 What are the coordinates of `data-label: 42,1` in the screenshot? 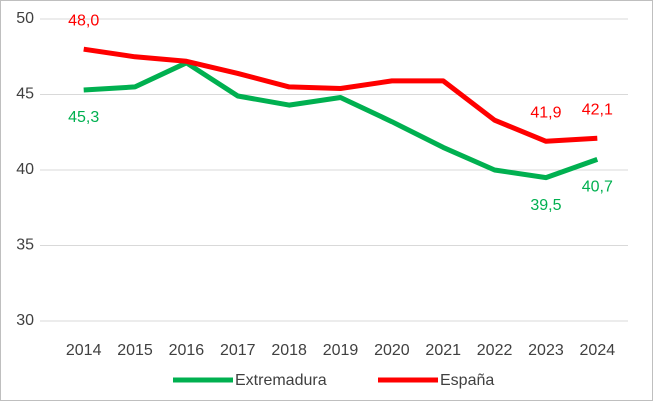 It's located at (597, 110).